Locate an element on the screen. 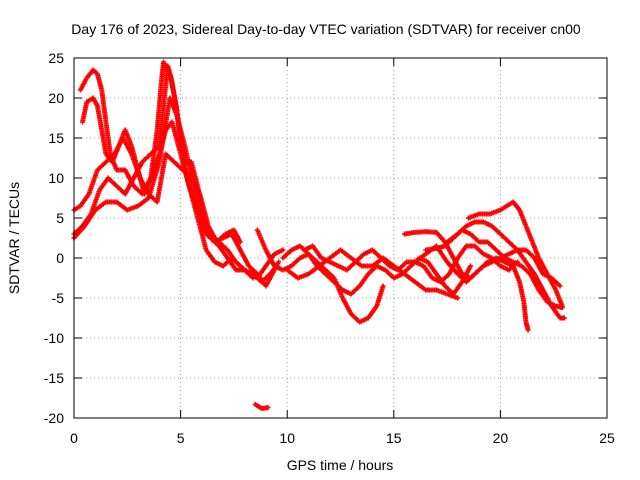  y-tick-label: 20 is located at coordinates (56, 98).